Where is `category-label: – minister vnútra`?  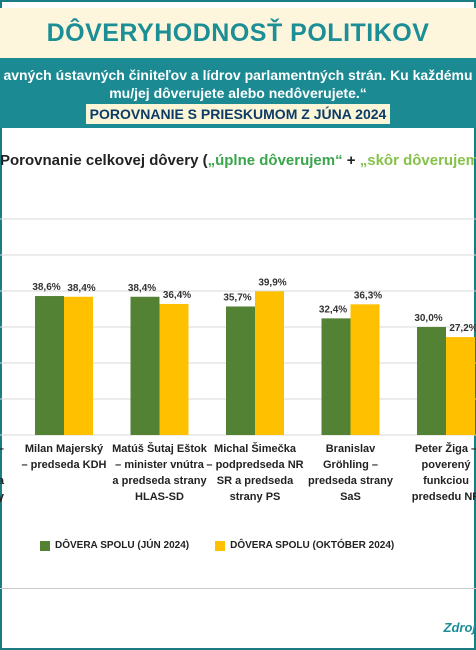
category-label: – minister vnútra is located at coordinates (160, 465).